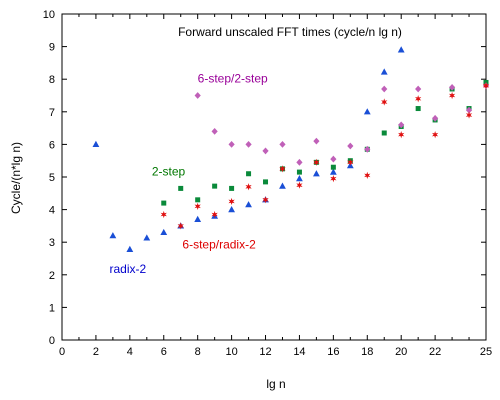 Image resolution: width=500 pixels, height=400 pixels. What do you see at coordinates (198, 352) in the screenshot?
I see `x-tick-label: 8` at bounding box center [198, 352].